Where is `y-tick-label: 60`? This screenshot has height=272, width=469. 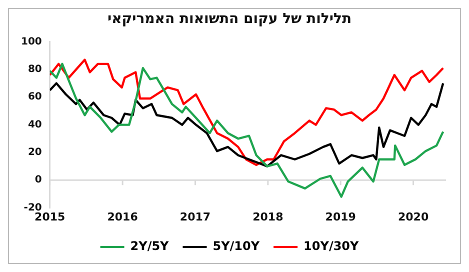 y-tick-label: 60 is located at coordinates (35, 97).